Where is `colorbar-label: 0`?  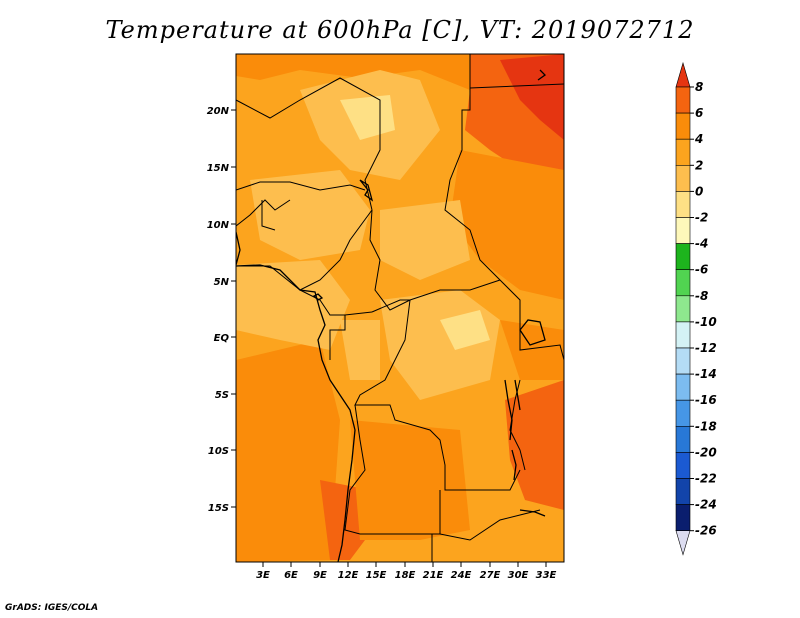 colorbar-label: 0 is located at coordinates (699, 191).